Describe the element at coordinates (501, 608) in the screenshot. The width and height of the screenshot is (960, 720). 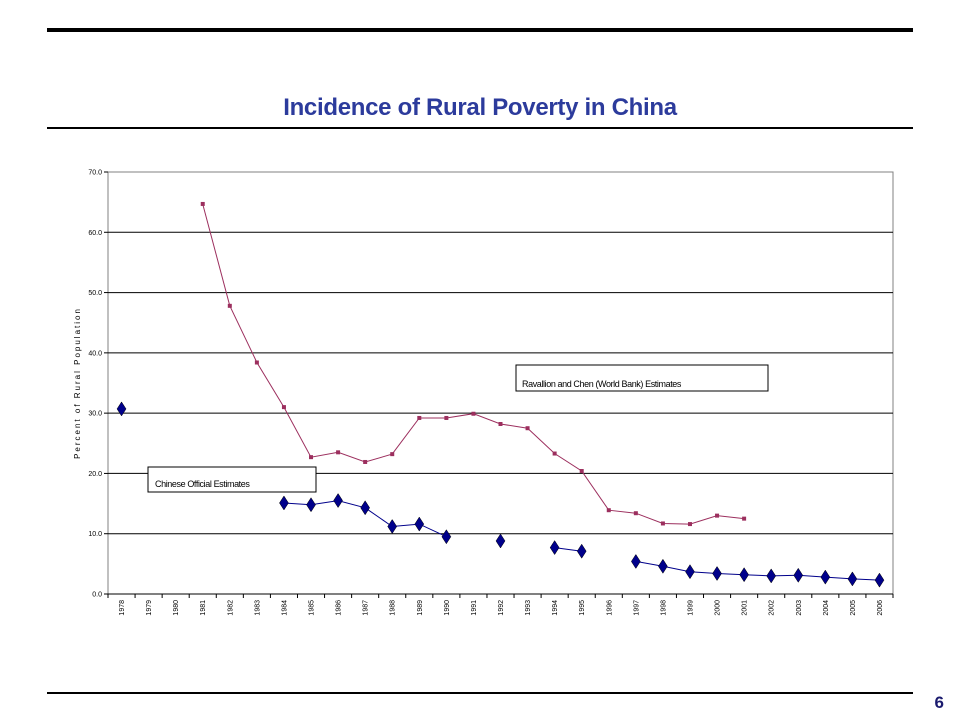
I see `x-tick-label: 1992` at that location.